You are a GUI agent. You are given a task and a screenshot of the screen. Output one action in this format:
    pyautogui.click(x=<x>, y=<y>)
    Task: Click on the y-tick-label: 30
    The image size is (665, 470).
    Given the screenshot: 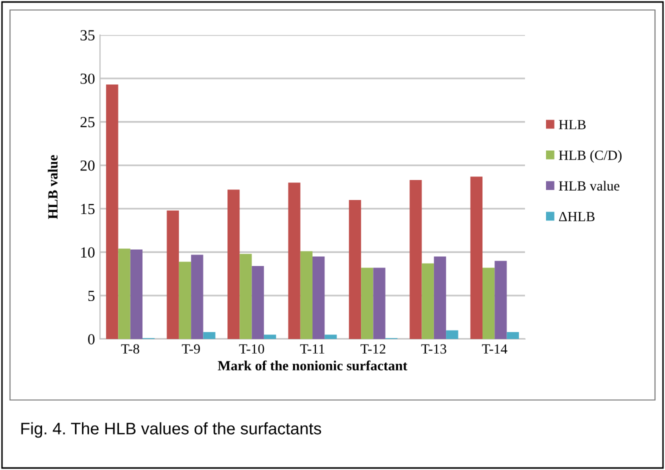 What is the action you would take?
    pyautogui.click(x=87, y=79)
    